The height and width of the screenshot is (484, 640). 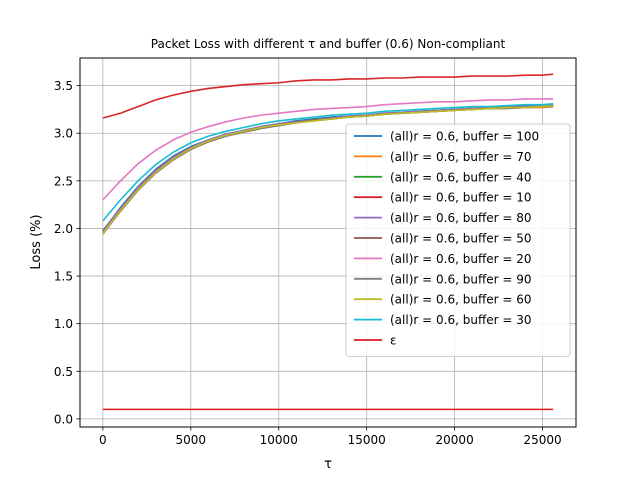 I want to click on y-tick-label: 1.5, so click(x=63, y=277).